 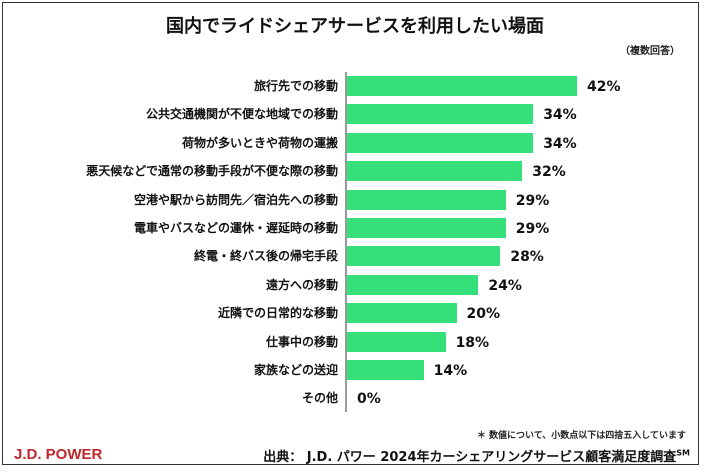 I want to click on category-label: その他, so click(x=319, y=398).